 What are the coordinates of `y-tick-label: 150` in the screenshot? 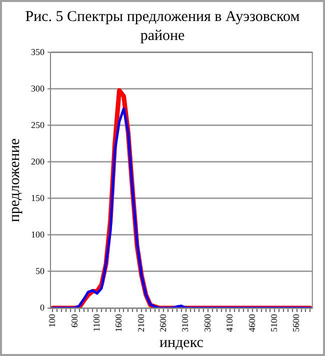 It's located at (38, 197).